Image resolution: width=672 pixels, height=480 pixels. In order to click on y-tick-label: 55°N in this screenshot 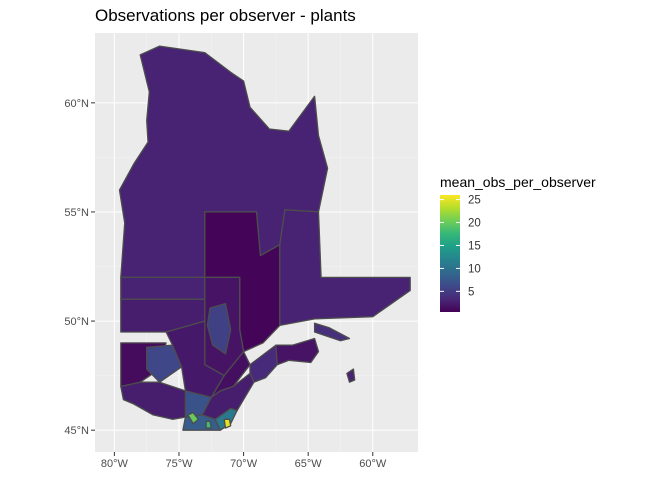, I will do `click(76, 213)`.